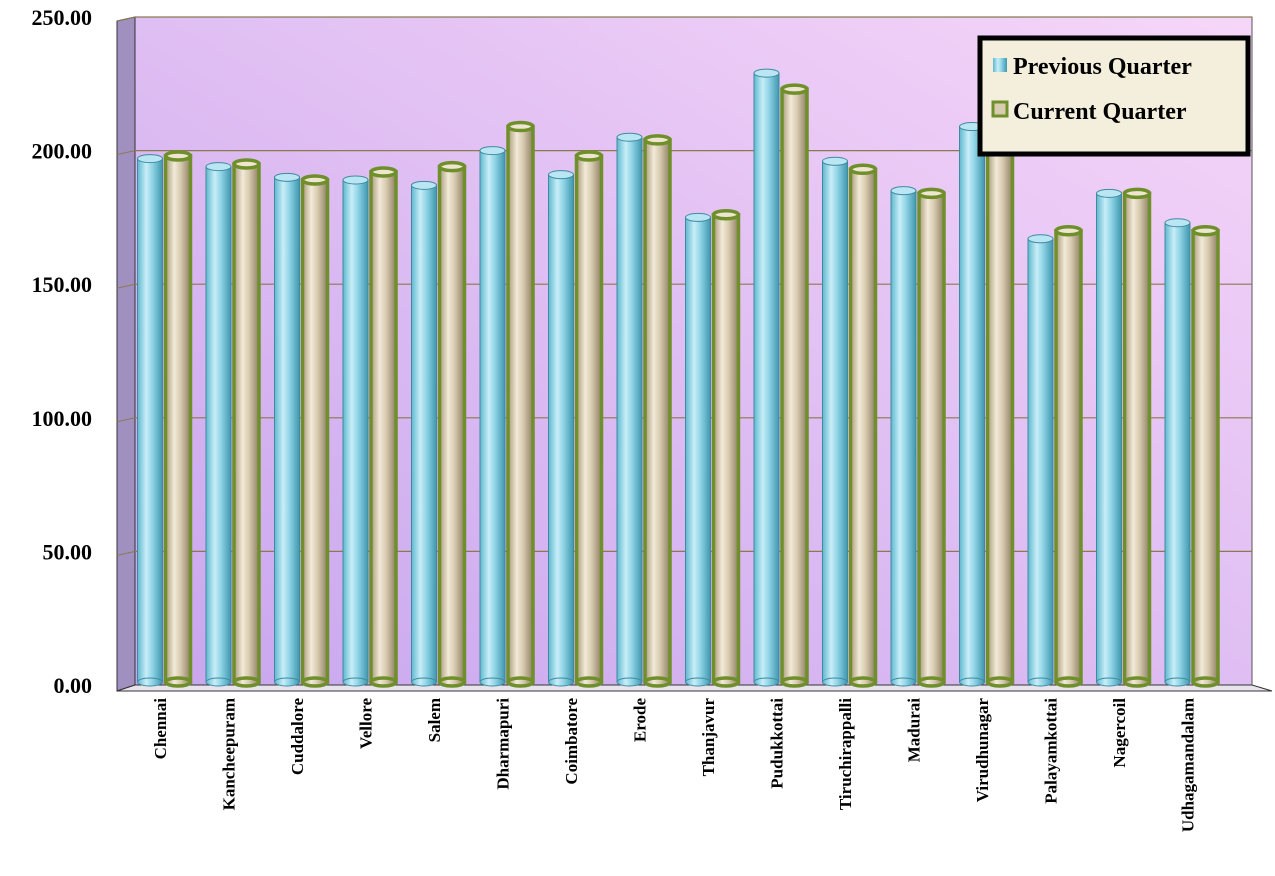 Image resolution: width=1275 pixels, height=876 pixels. Describe the element at coordinates (1100, 112) in the screenshot. I see `legend-label-current: Current Quarter` at that location.